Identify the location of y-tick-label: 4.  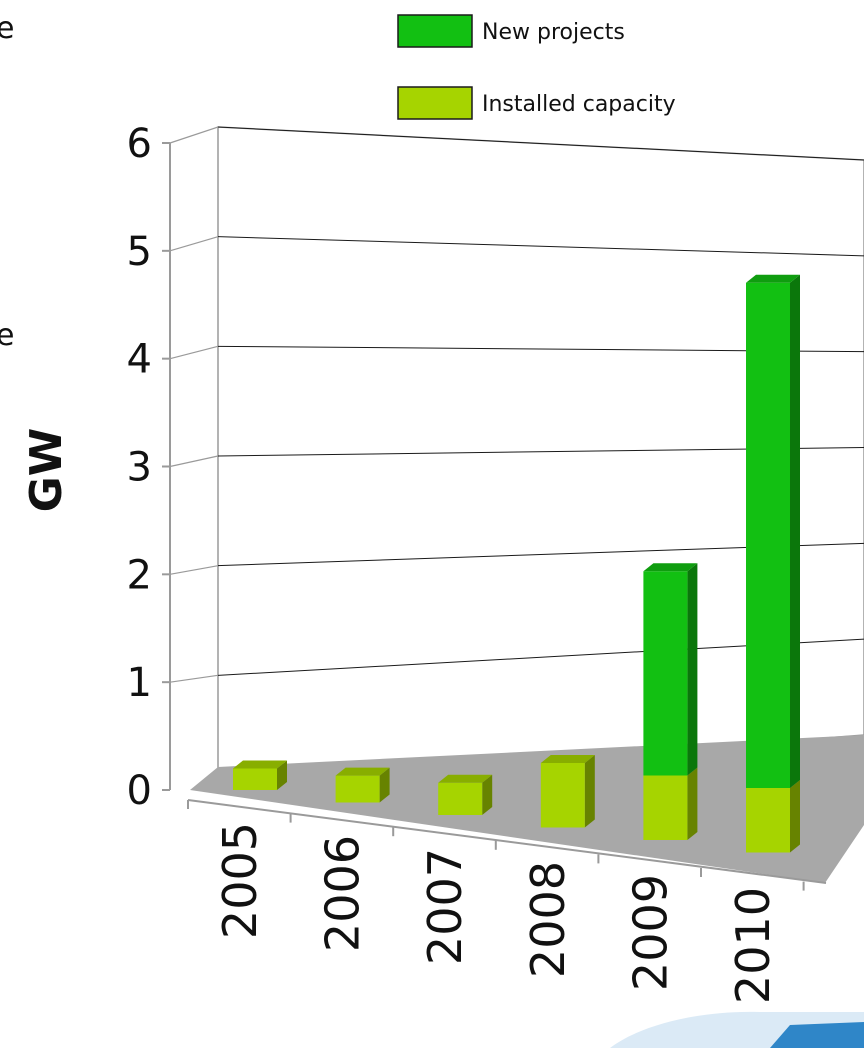
(139, 360).